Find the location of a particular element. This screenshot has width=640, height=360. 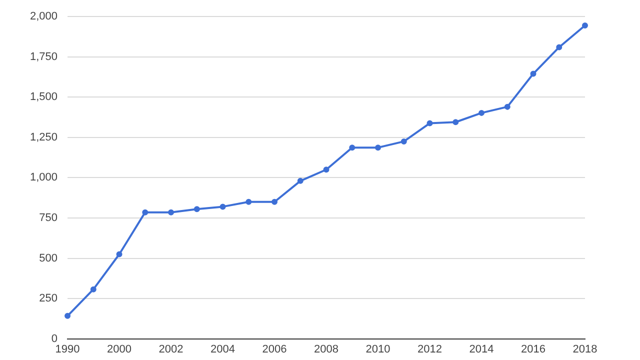

y-tick-label: 1,000 is located at coordinates (44, 178).